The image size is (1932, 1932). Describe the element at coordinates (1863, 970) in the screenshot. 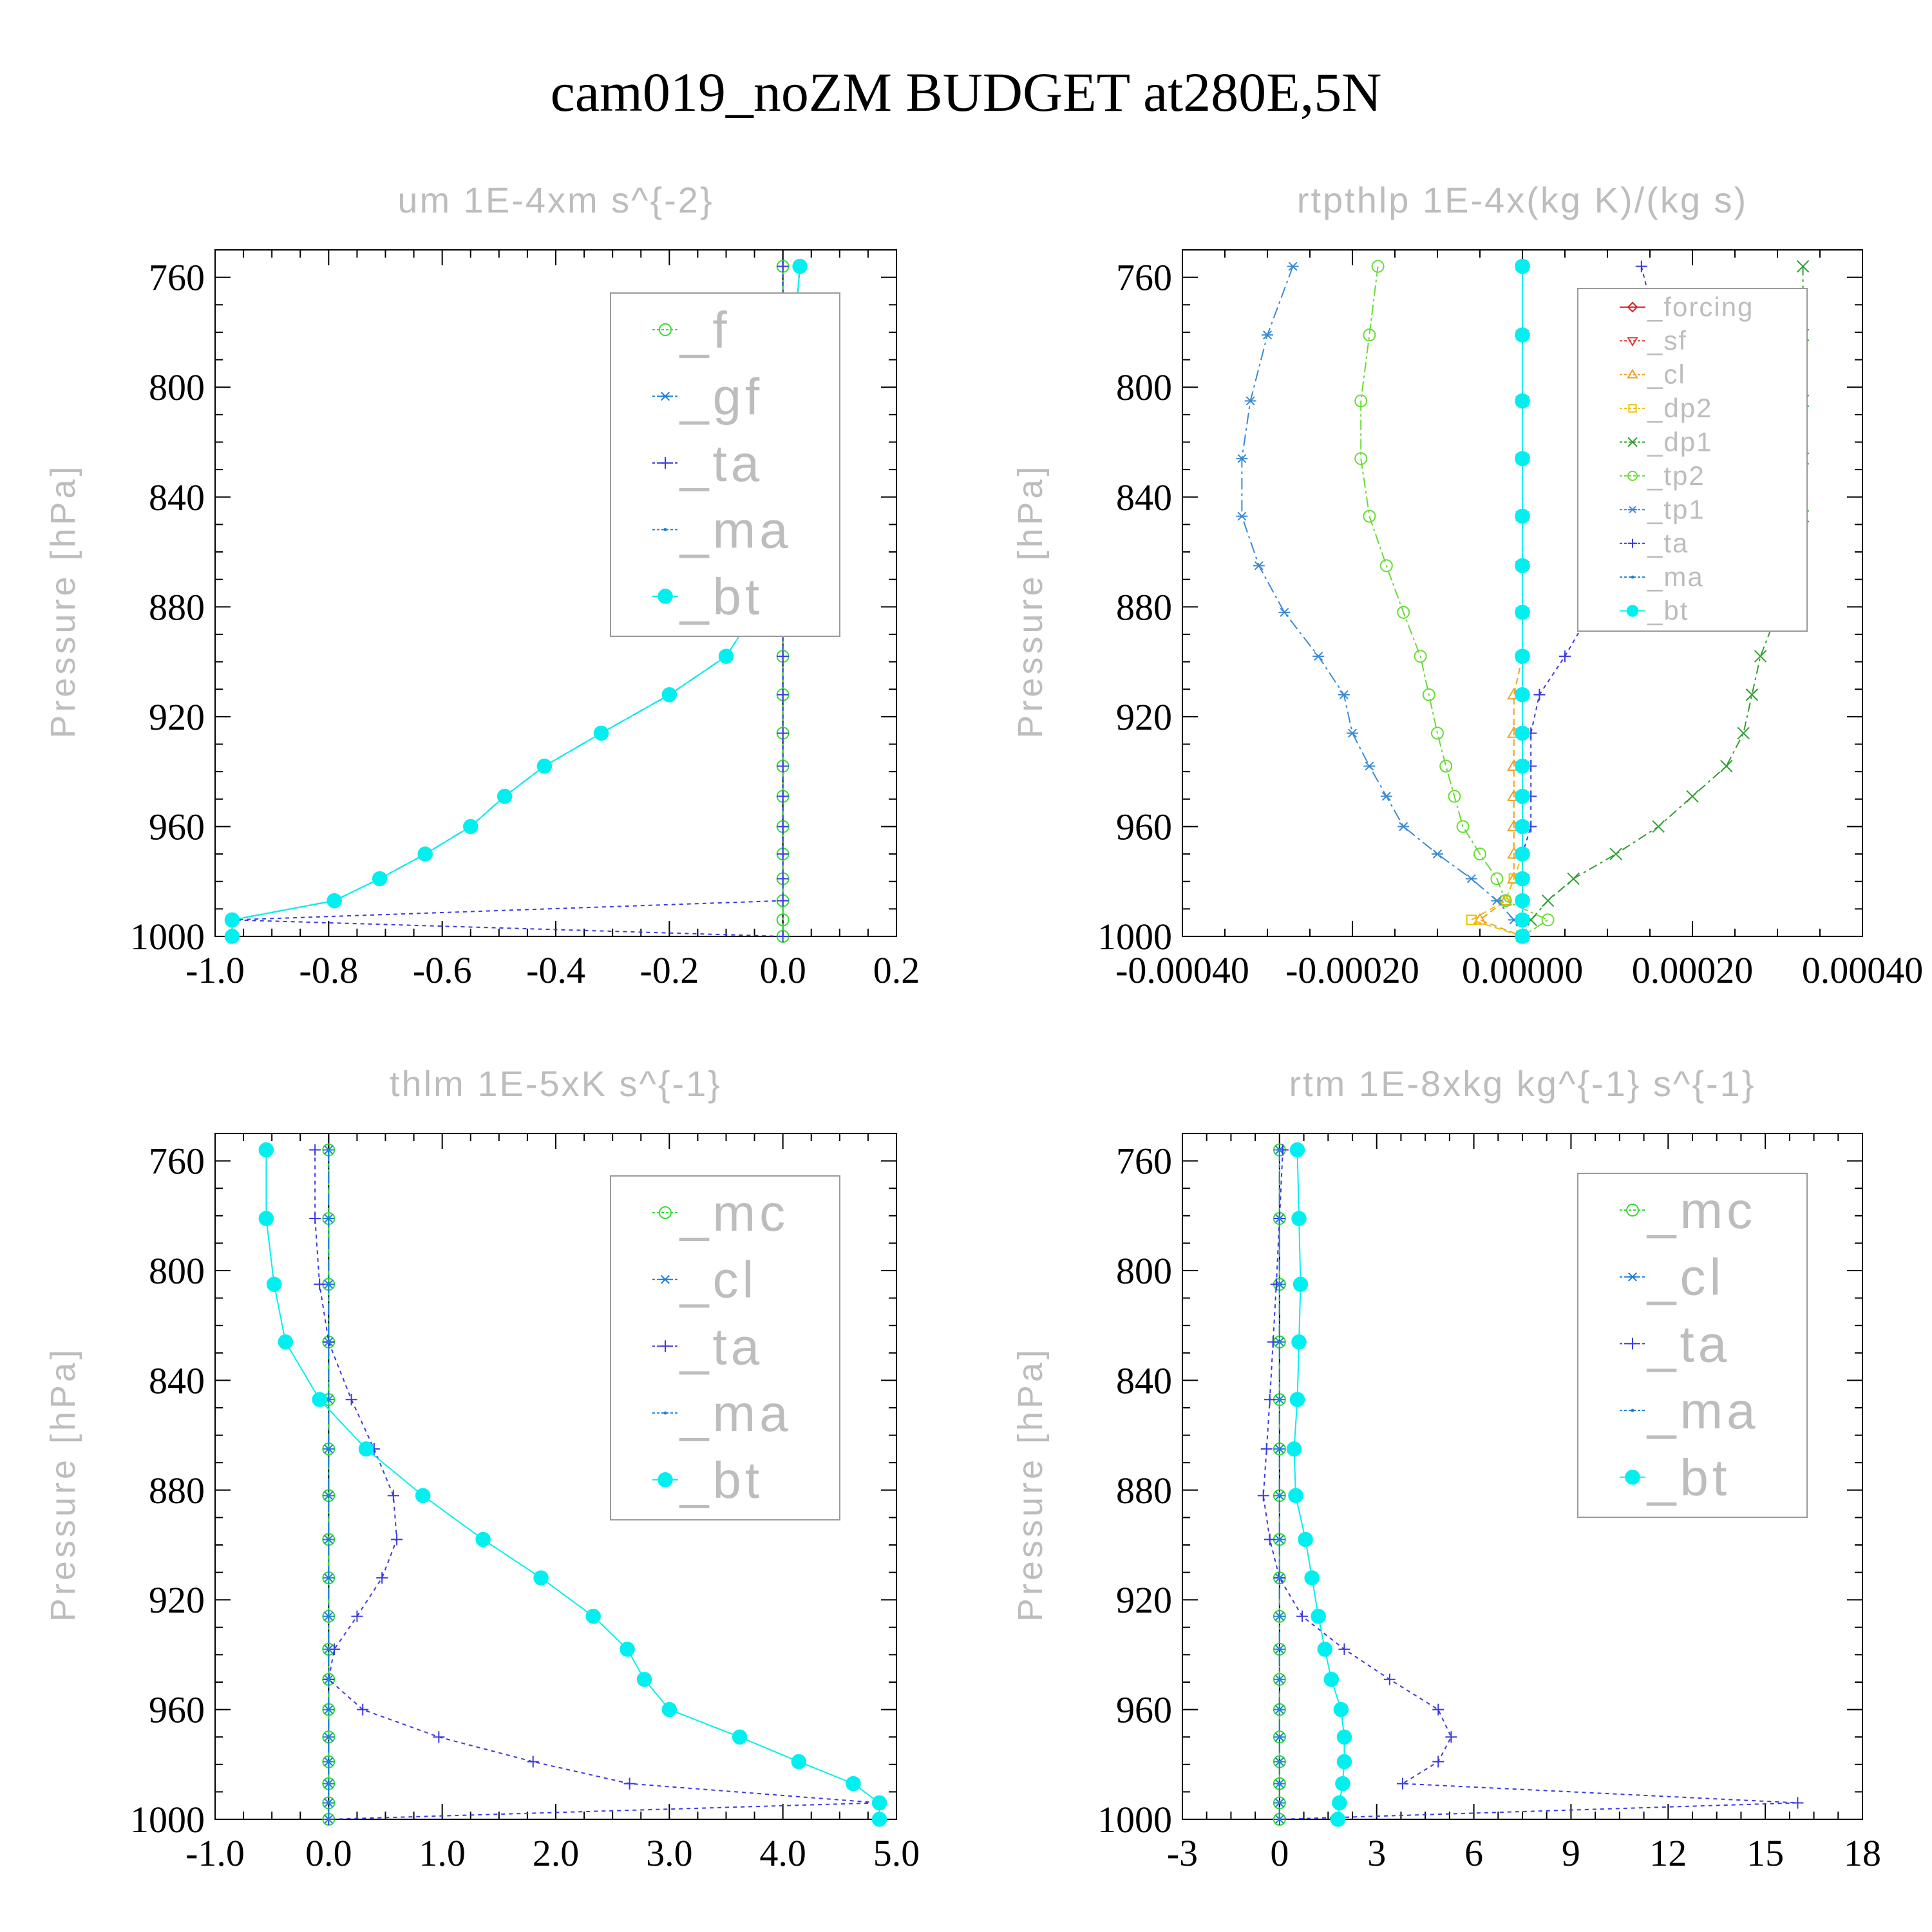

I see `x-tick-label: 0.00040` at that location.